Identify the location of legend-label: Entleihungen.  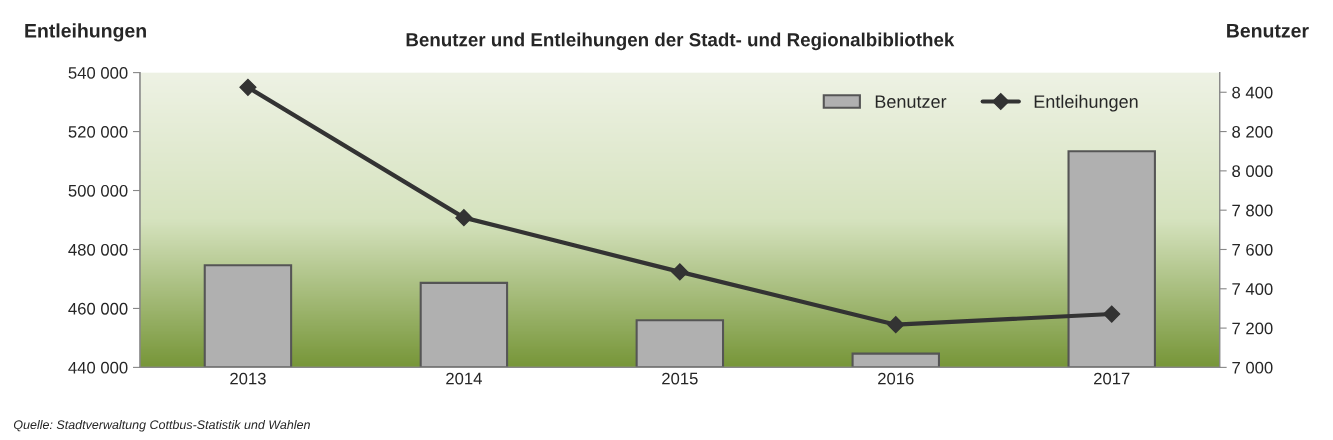
(1086, 103).